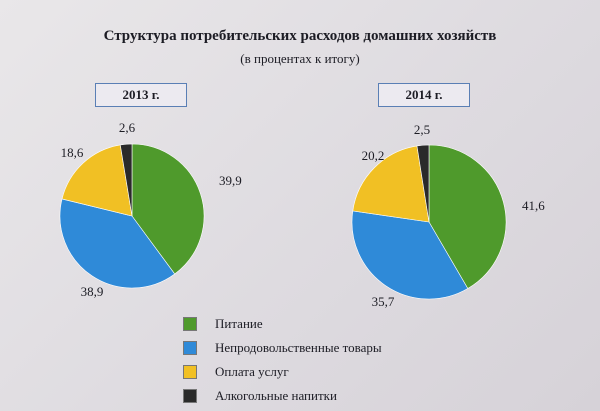 The width and height of the screenshot is (600, 411). Describe the element at coordinates (190, 348) in the screenshot. I see `legend-swatch-nonfood` at that location.